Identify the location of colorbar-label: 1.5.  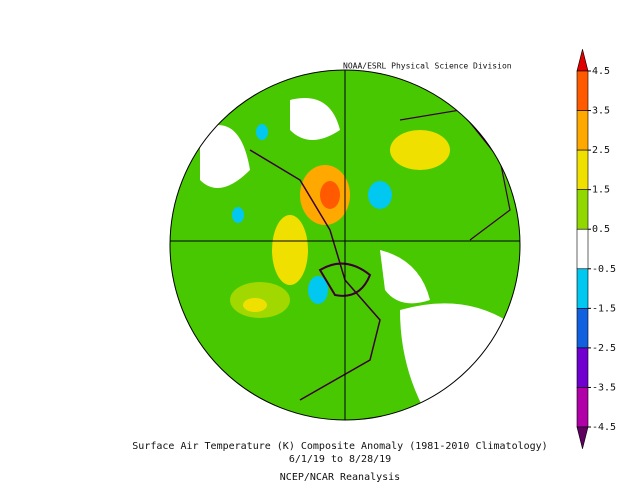
(601, 190).